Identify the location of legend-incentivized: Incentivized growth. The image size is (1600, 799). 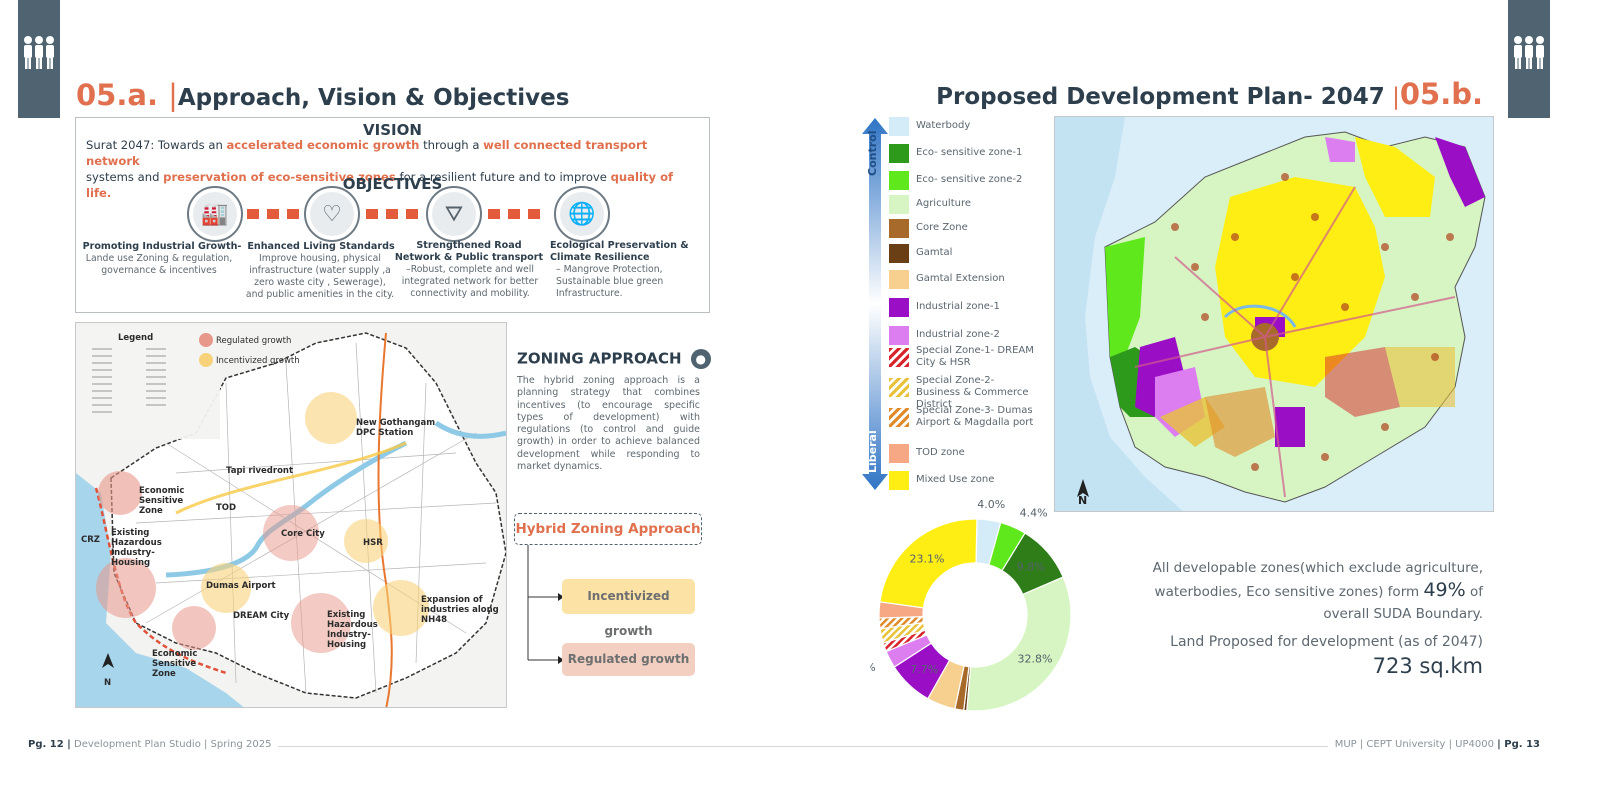
(258, 361).